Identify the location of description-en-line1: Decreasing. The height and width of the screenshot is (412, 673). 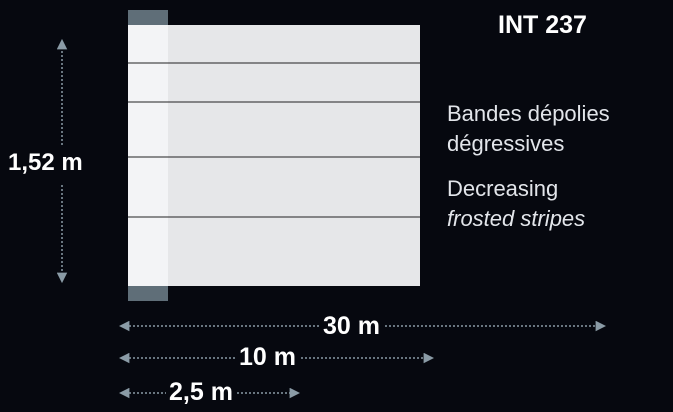
(503, 188).